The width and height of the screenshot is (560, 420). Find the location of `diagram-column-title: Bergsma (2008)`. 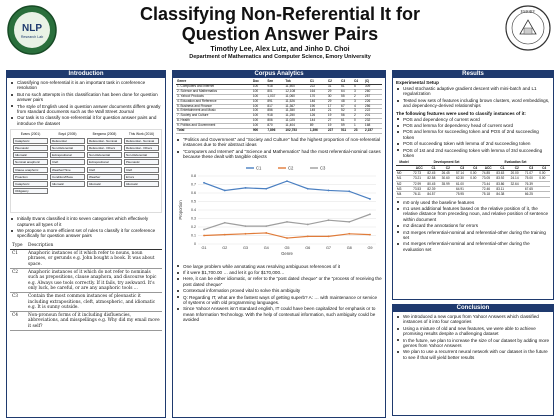

diagram-column-title: Bergsma (2008) is located at coordinates (104, 134).